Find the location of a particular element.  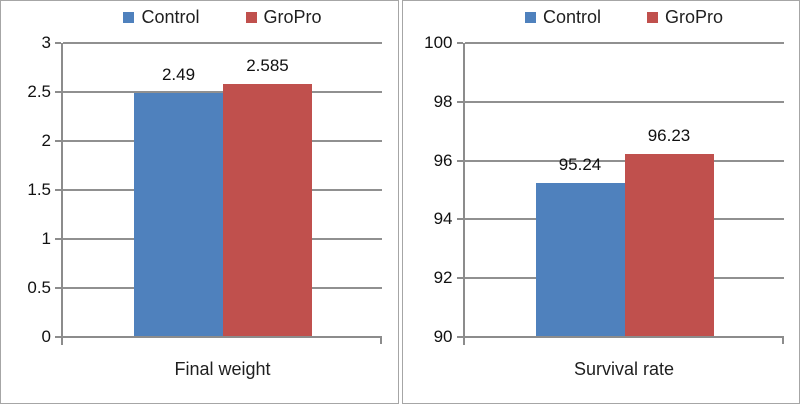

y-tick-label: 0 is located at coordinates (46, 336).